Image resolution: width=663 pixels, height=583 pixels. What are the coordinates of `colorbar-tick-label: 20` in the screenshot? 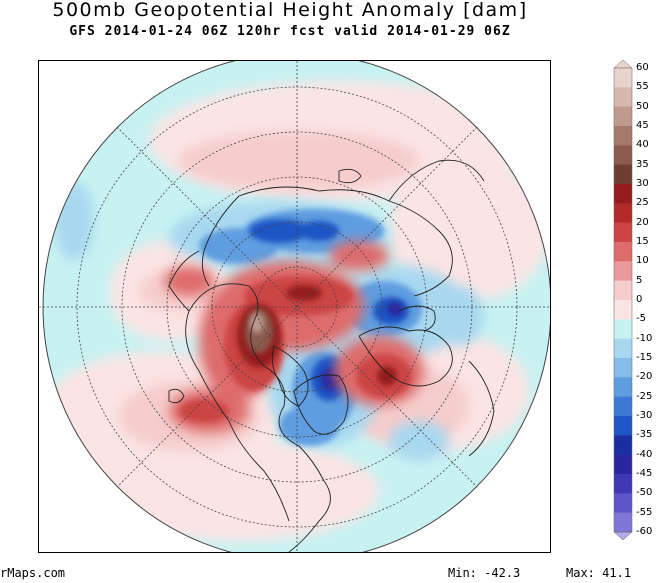 It's located at (642, 222).